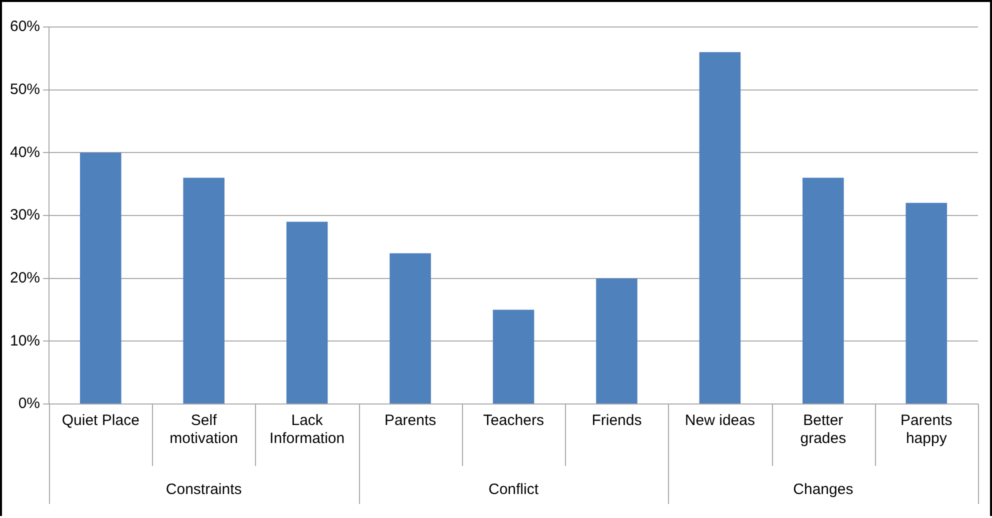 The width and height of the screenshot is (992, 518). Describe the element at coordinates (25, 27) in the screenshot. I see `y-tick-label: 60%` at that location.